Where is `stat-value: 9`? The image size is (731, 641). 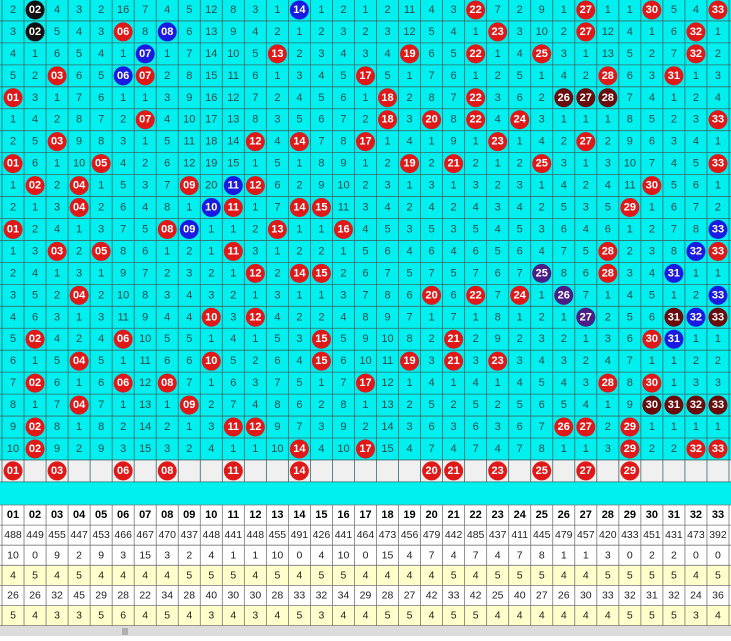
stat-value: 9 is located at coordinates (101, 555).